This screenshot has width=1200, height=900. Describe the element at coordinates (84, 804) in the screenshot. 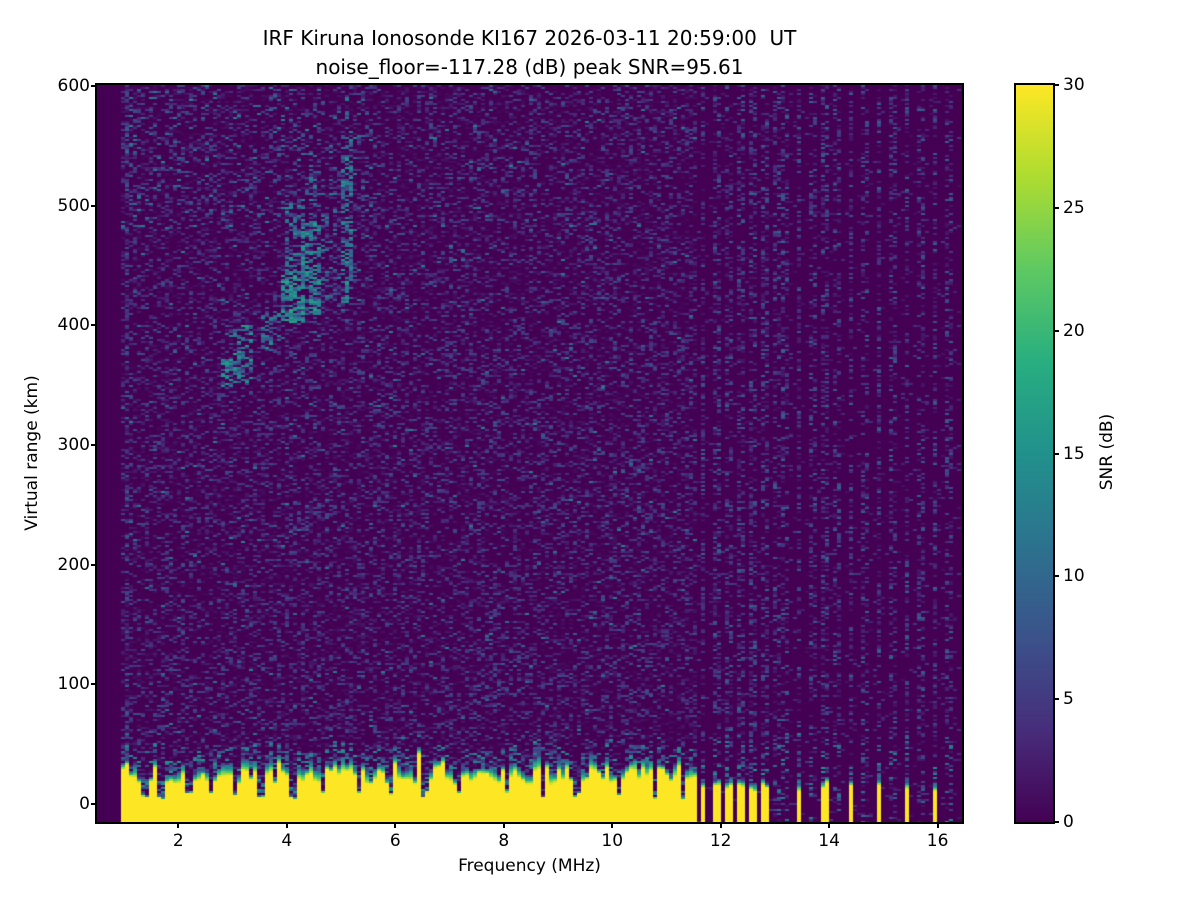

I see `y-tick-label: 0` at that location.